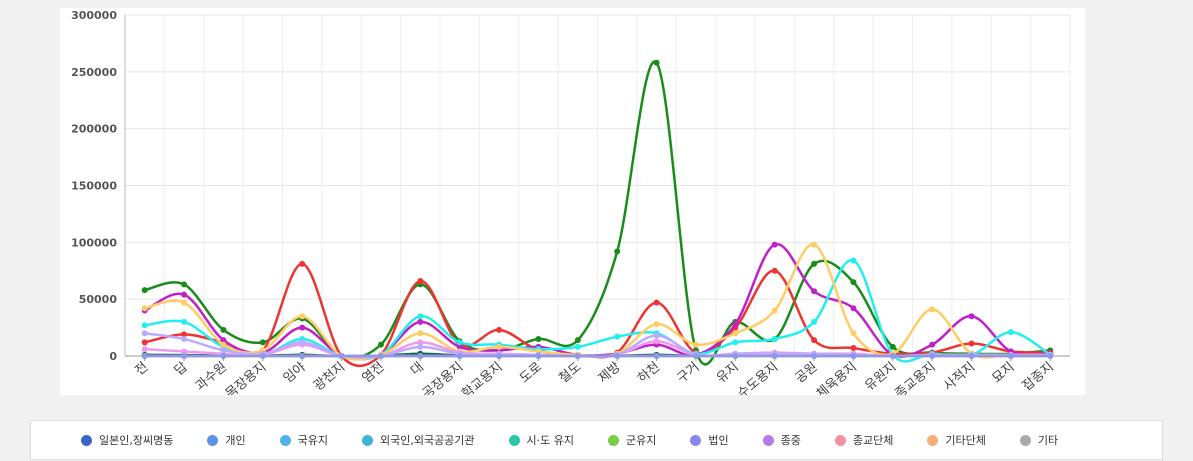 This screenshot has width=1193, height=461. Describe the element at coordinates (329, 377) in the screenshot. I see `x-tick-label: 광천지` at that location.